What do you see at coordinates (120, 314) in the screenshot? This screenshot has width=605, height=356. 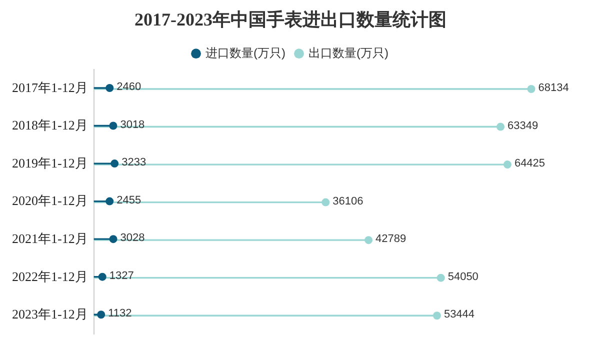 I see `data-label: 1132` at bounding box center [120, 314].